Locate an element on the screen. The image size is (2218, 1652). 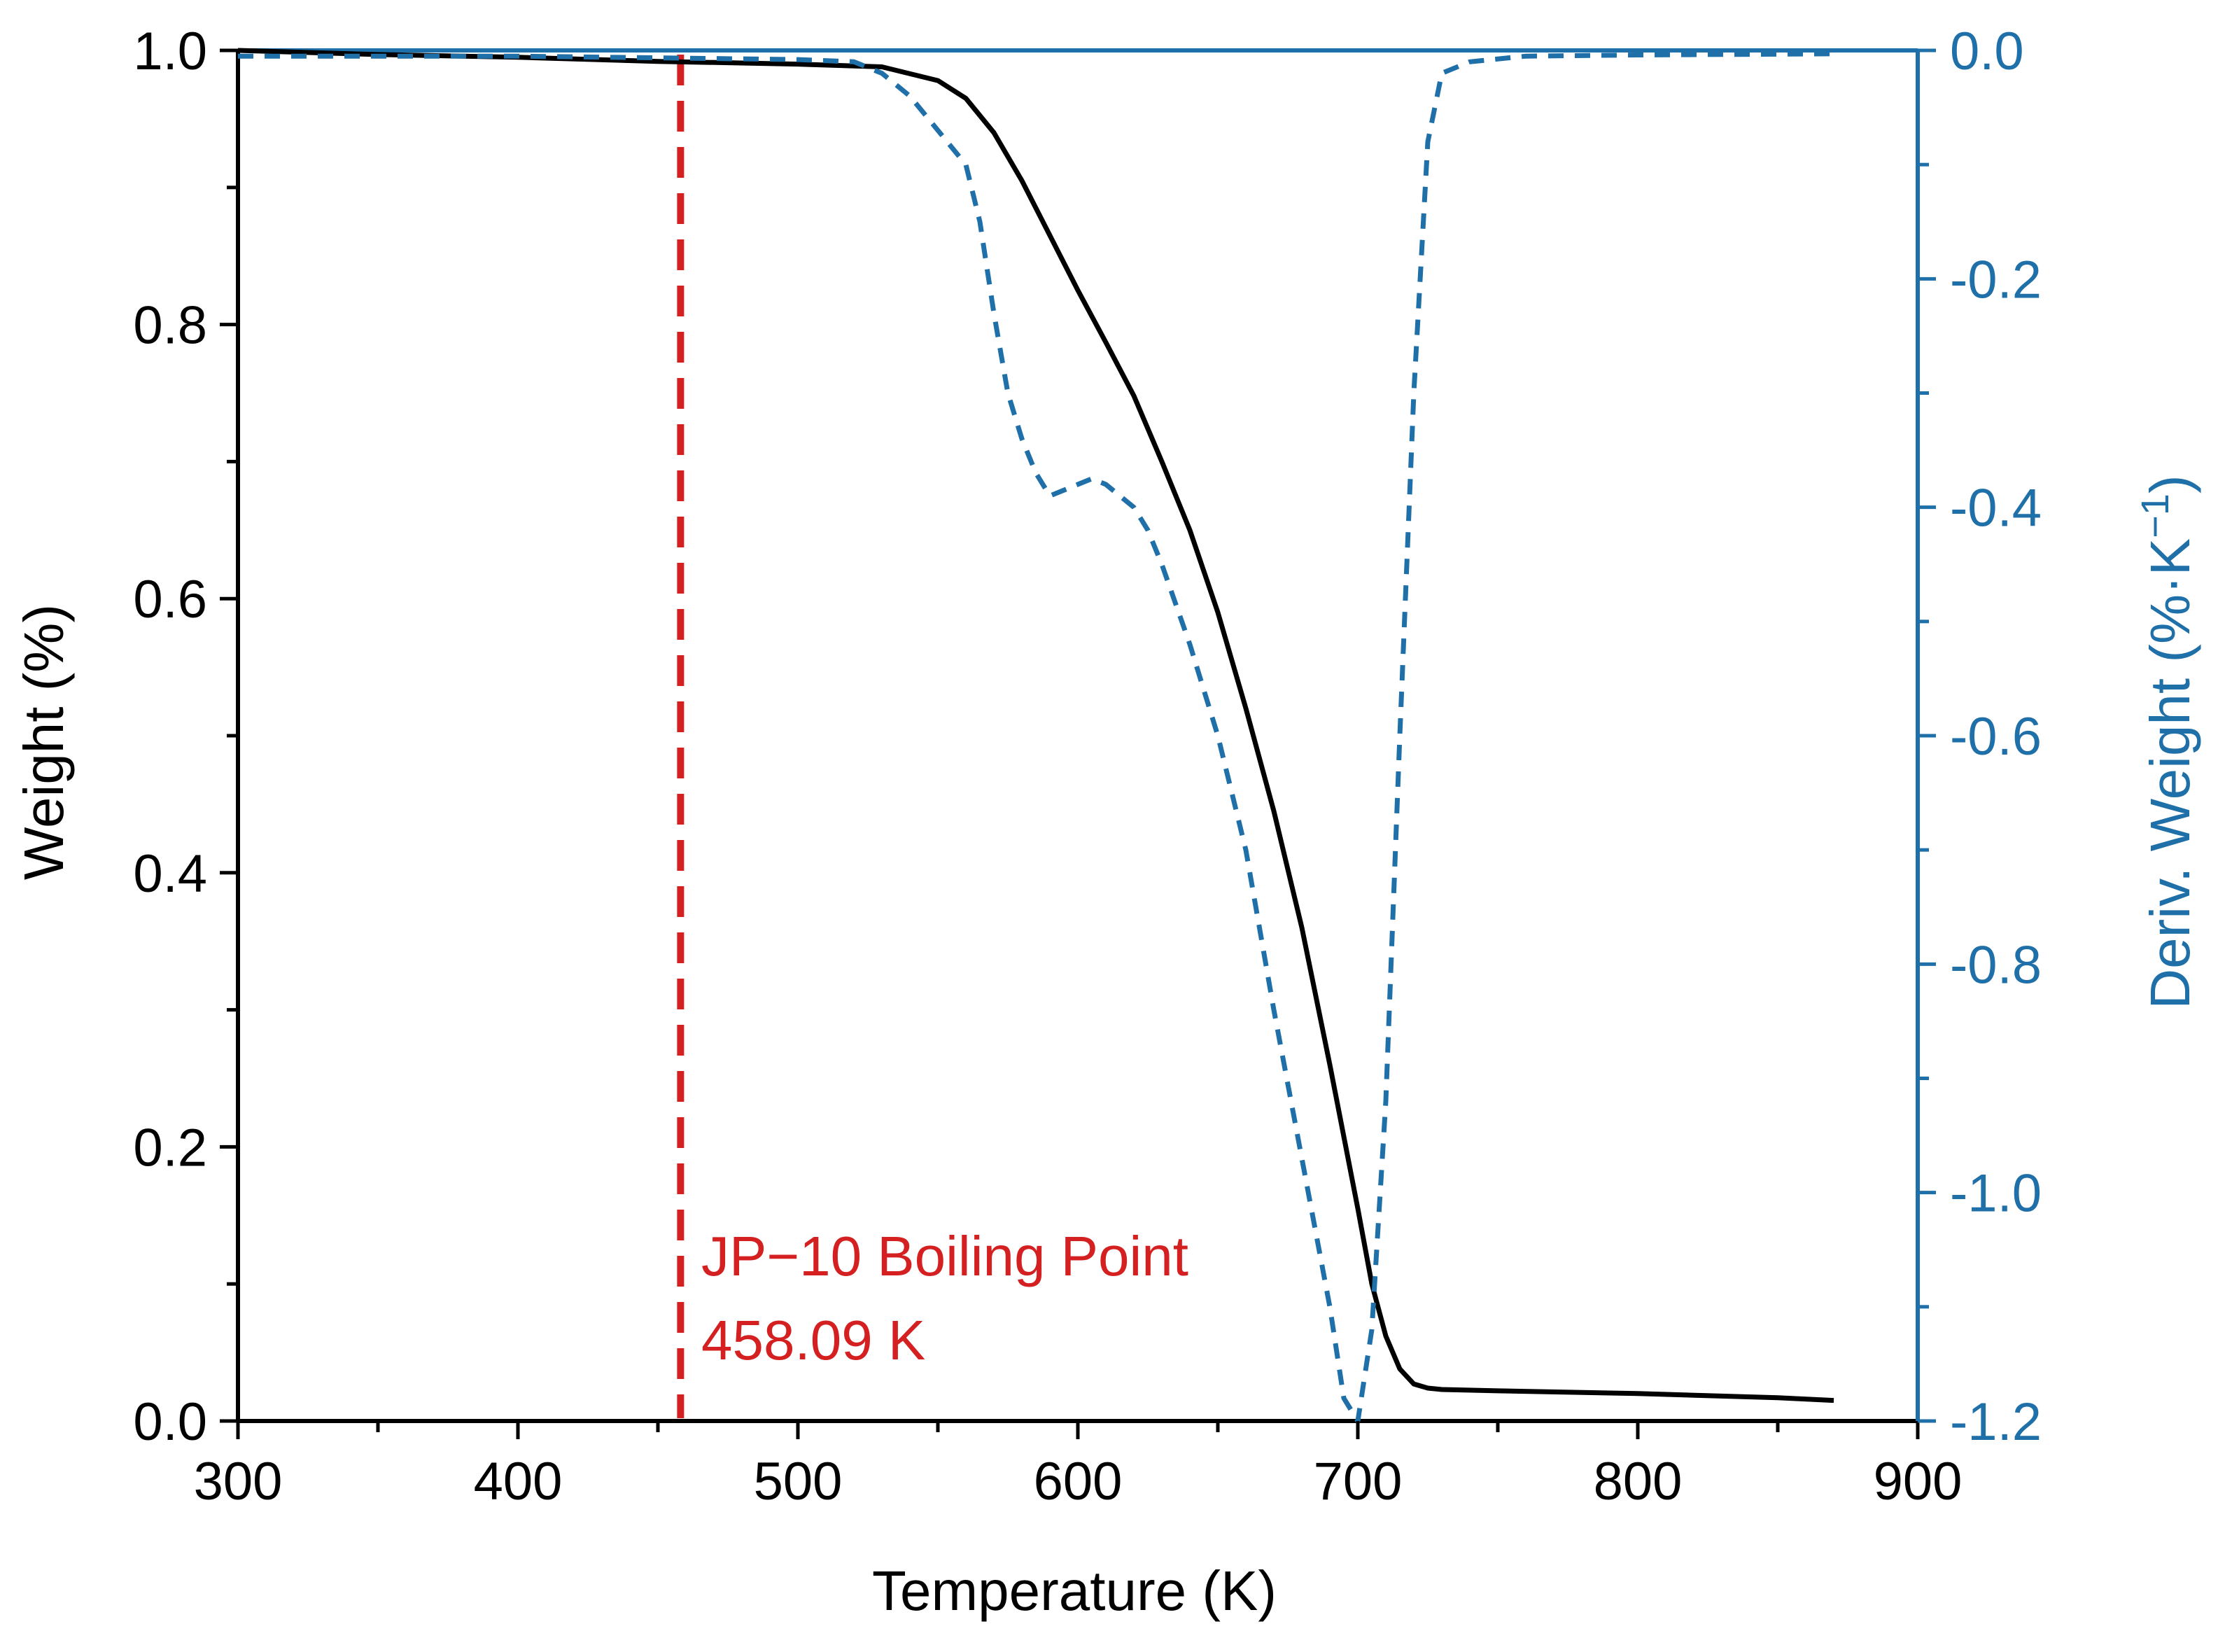
y2-axis-title: Deriv. Weight (%·K−1) is located at coordinates (2167, 742).